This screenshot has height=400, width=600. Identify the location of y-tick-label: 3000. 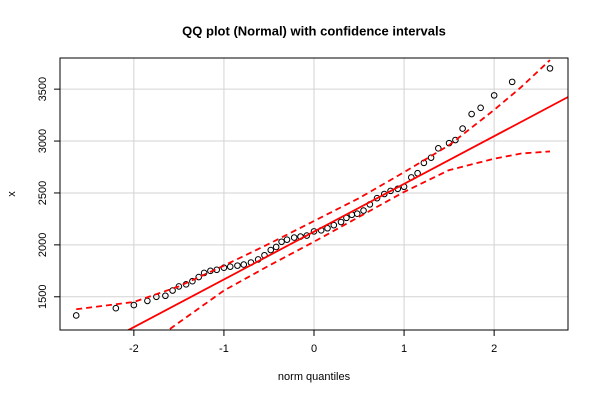
(43, 141).